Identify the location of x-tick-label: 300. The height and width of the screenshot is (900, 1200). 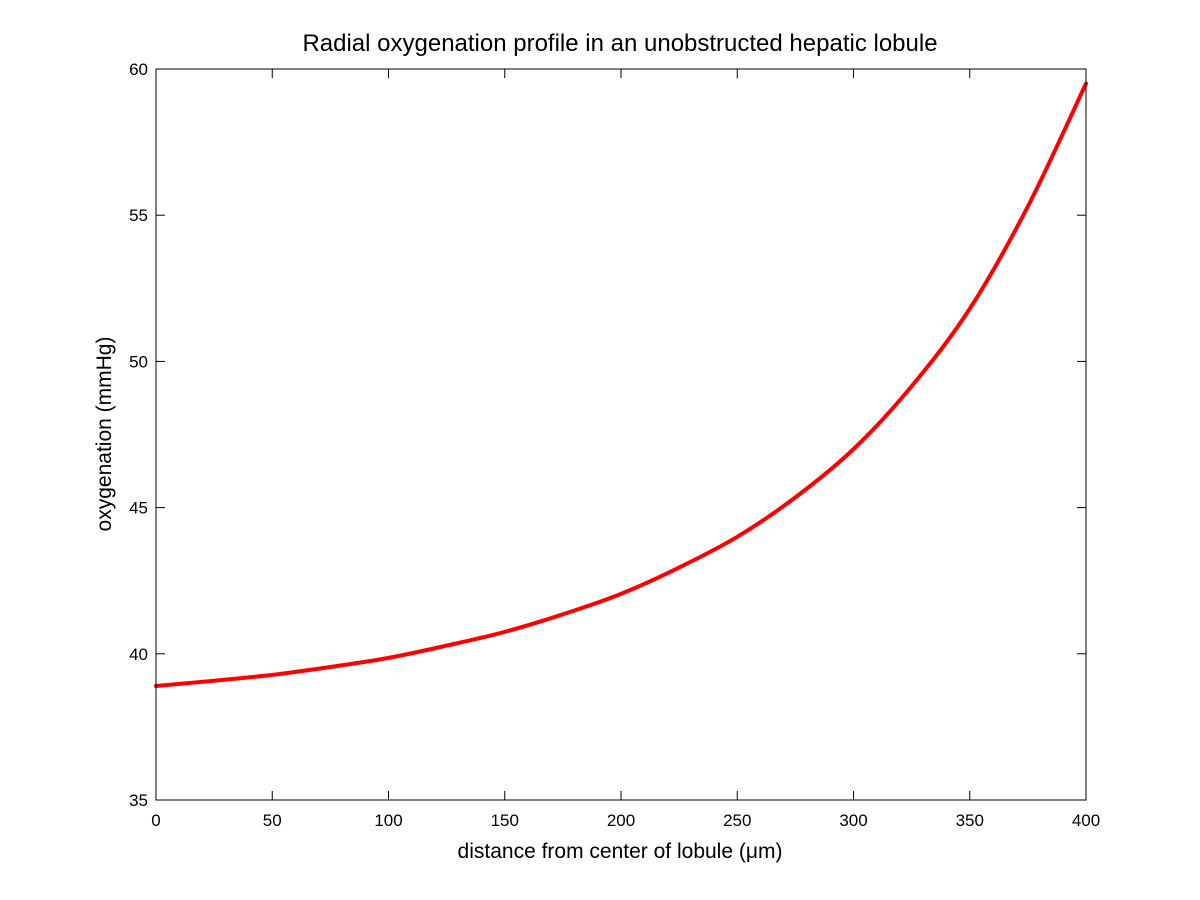
(853, 820).